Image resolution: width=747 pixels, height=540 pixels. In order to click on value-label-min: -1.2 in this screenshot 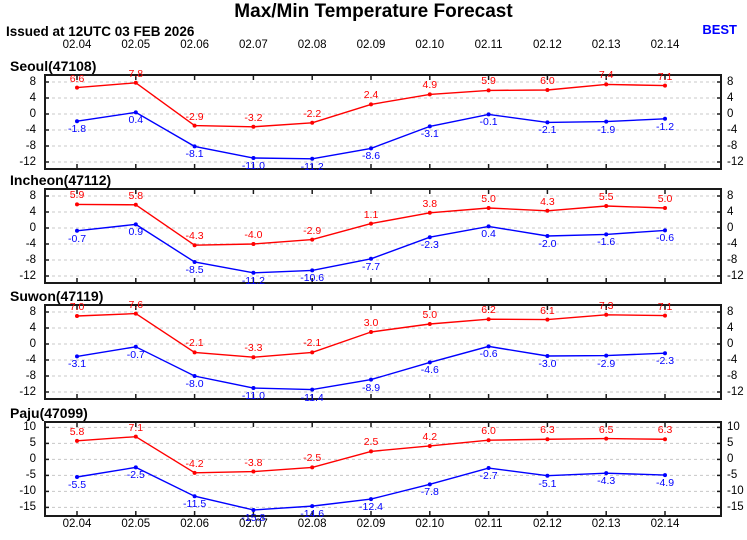, I will do `click(665, 126)`.